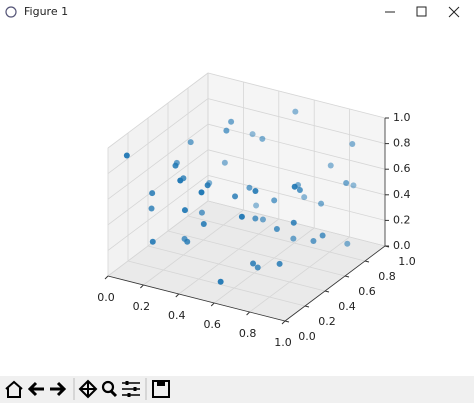  Describe the element at coordinates (327, 321) in the screenshot. I see `y-tick-label: 0.2` at that location.